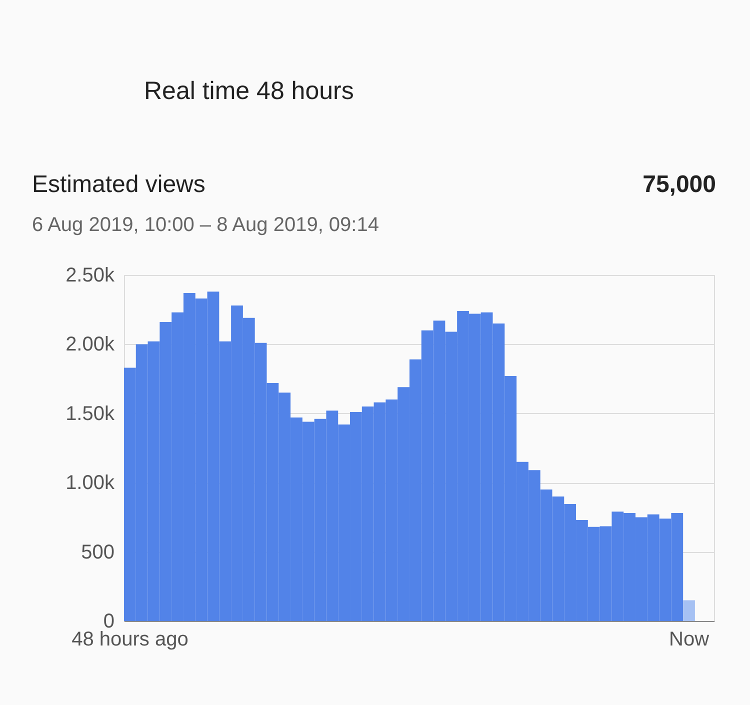 The width and height of the screenshot is (750, 705). What do you see at coordinates (91, 413) in the screenshot?
I see `y-tick-label: 1.50k` at bounding box center [91, 413].